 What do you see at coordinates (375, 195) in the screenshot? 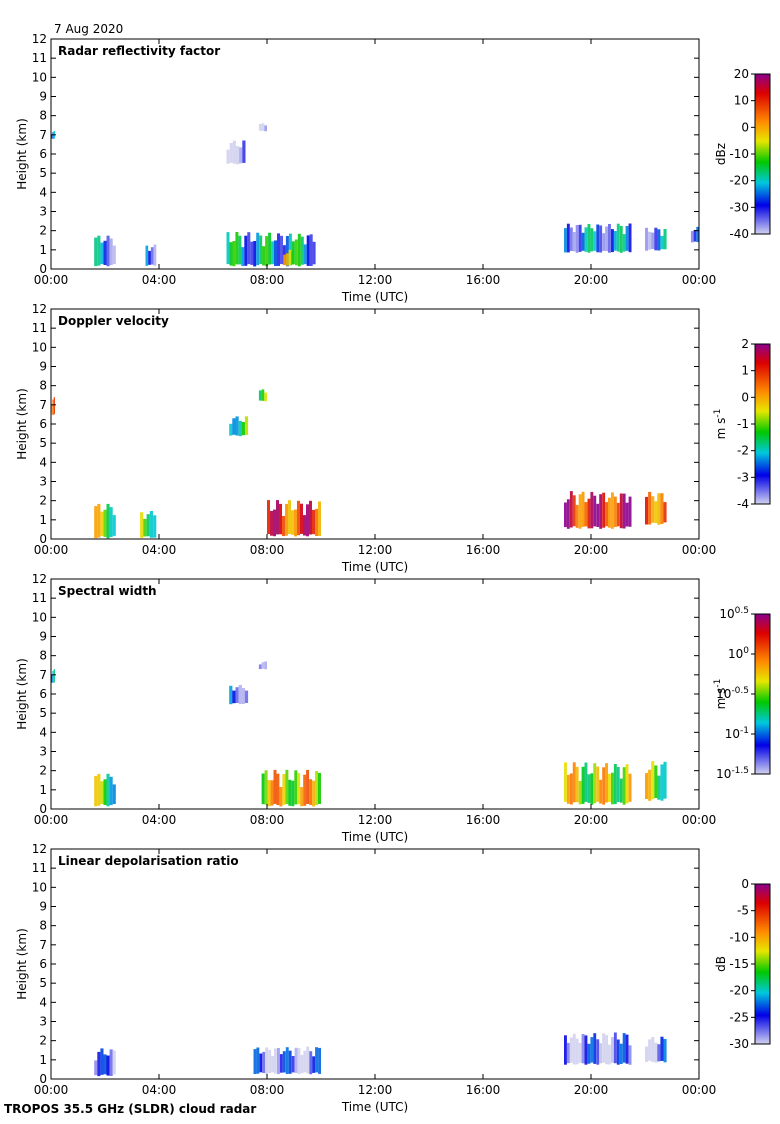
I see `echo-layer` at bounding box center [375, 195].